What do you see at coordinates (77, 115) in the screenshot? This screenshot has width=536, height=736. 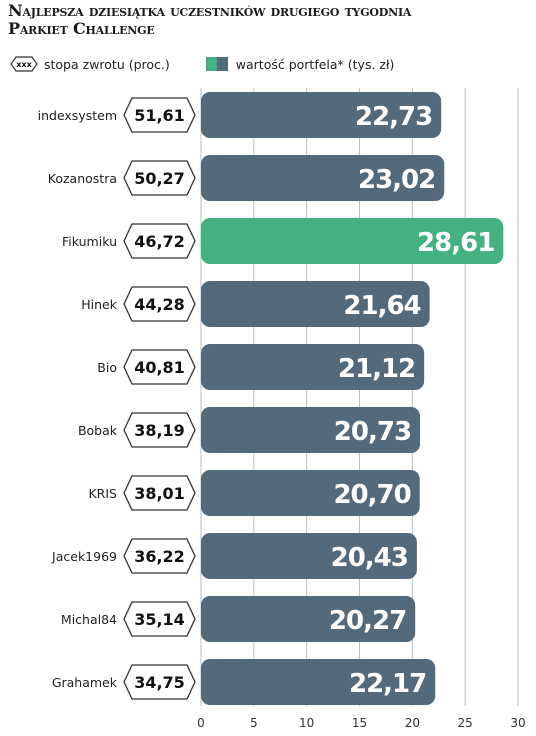 I see `participant-name: indexsystem` at bounding box center [77, 115].